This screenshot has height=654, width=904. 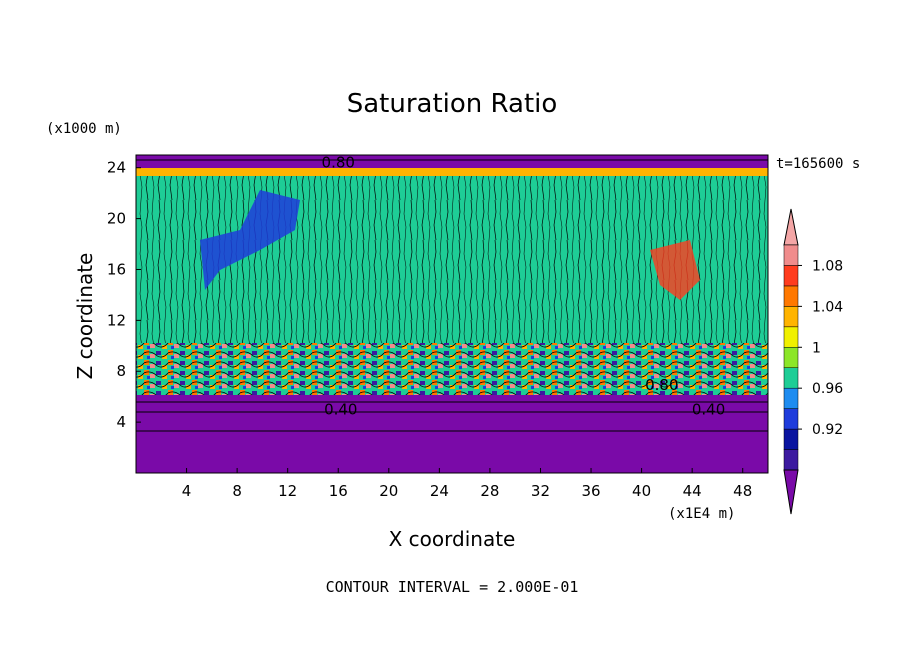 I want to click on field-mixed-layer, so click(x=452, y=369).